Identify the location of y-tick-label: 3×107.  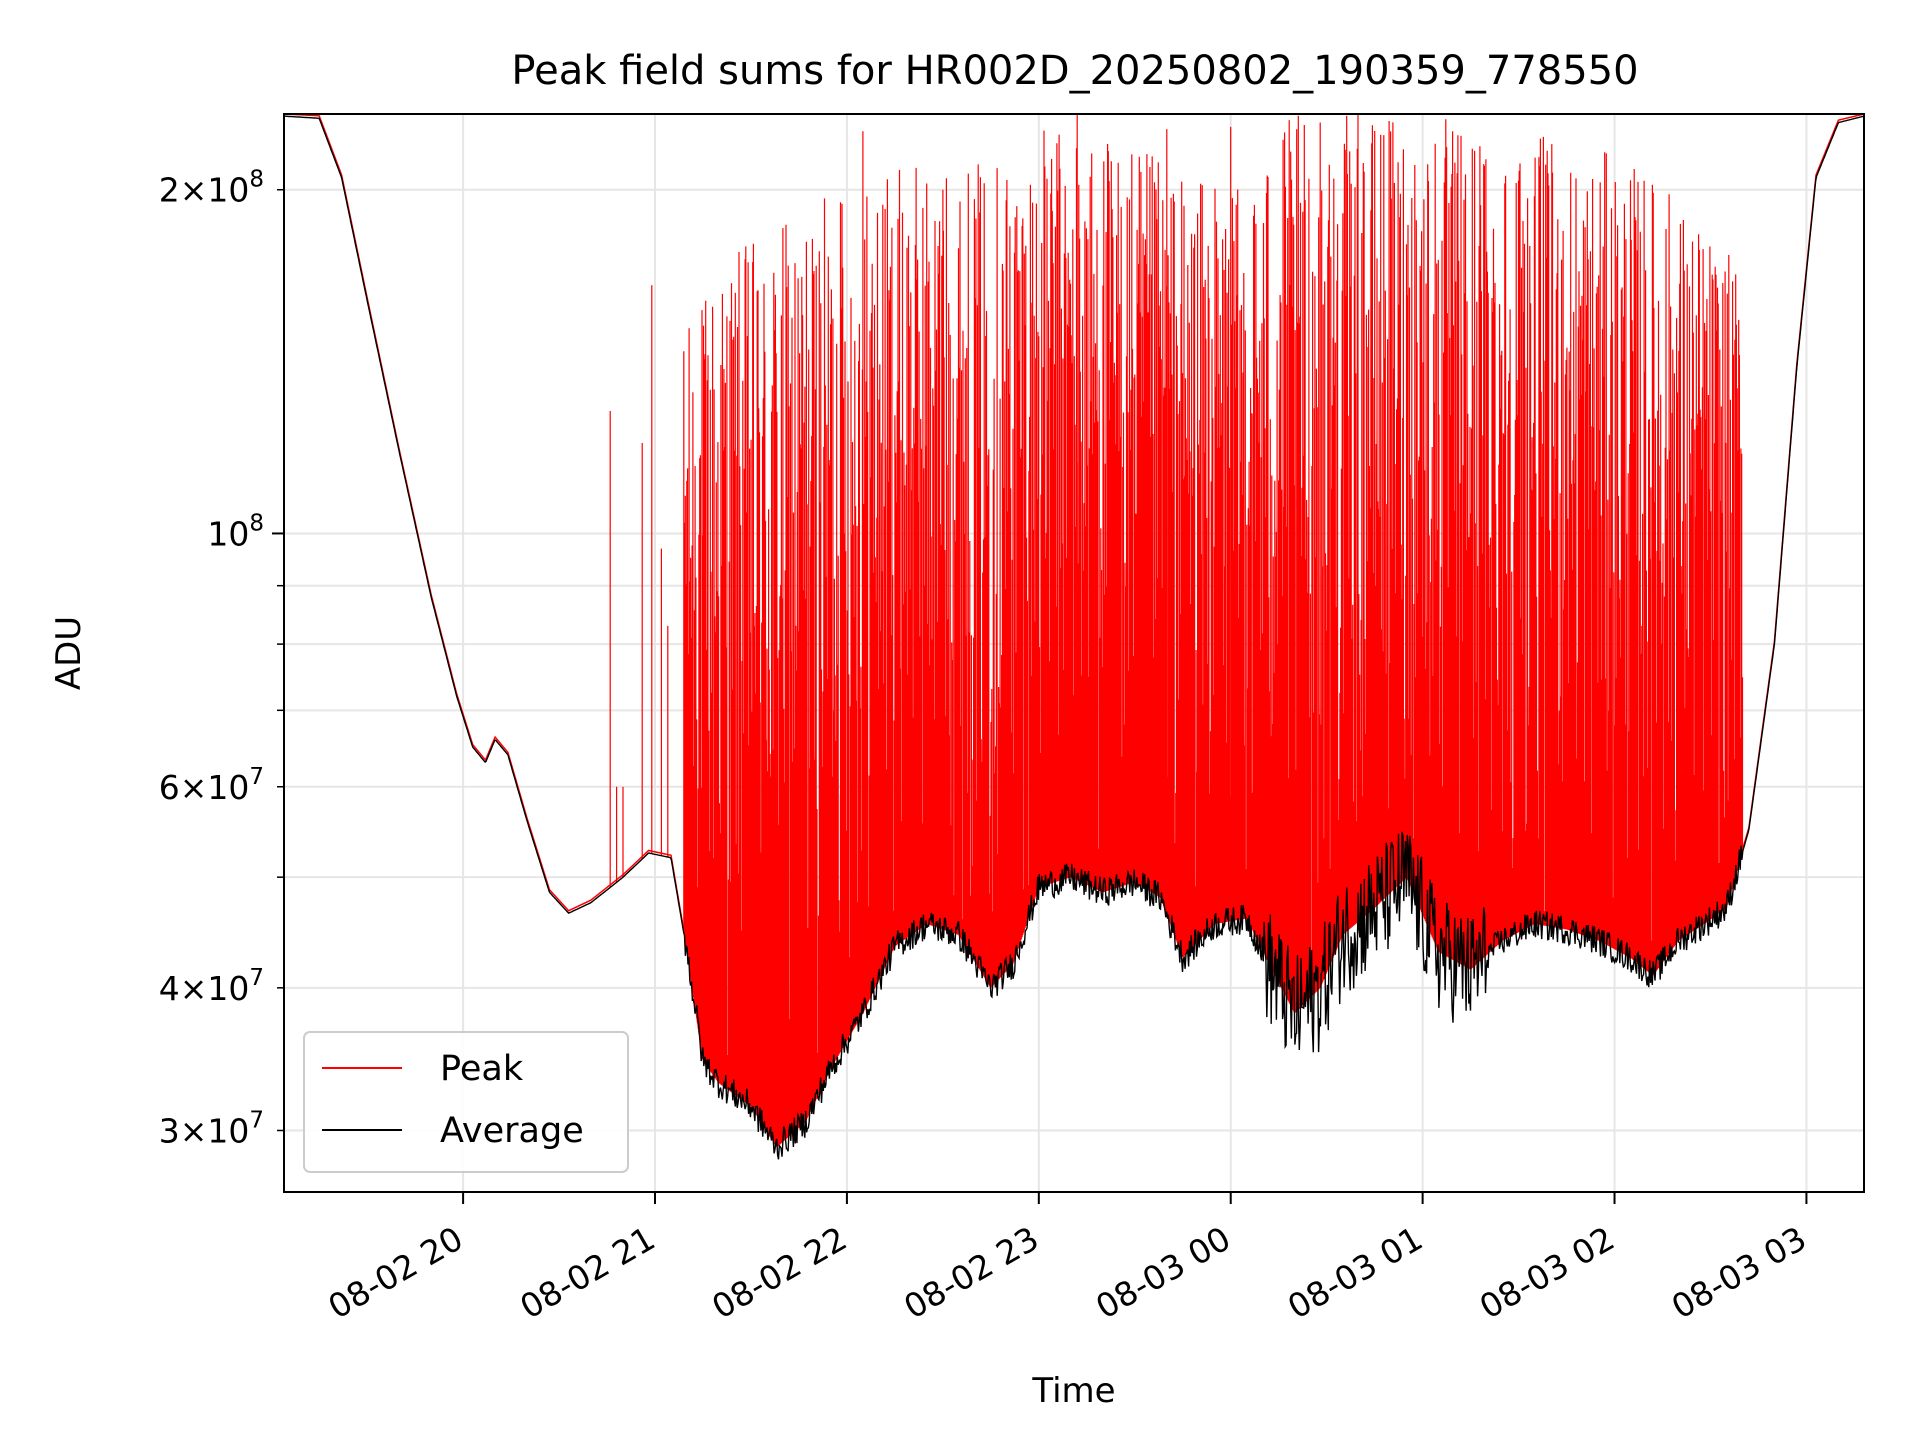
(211, 1128).